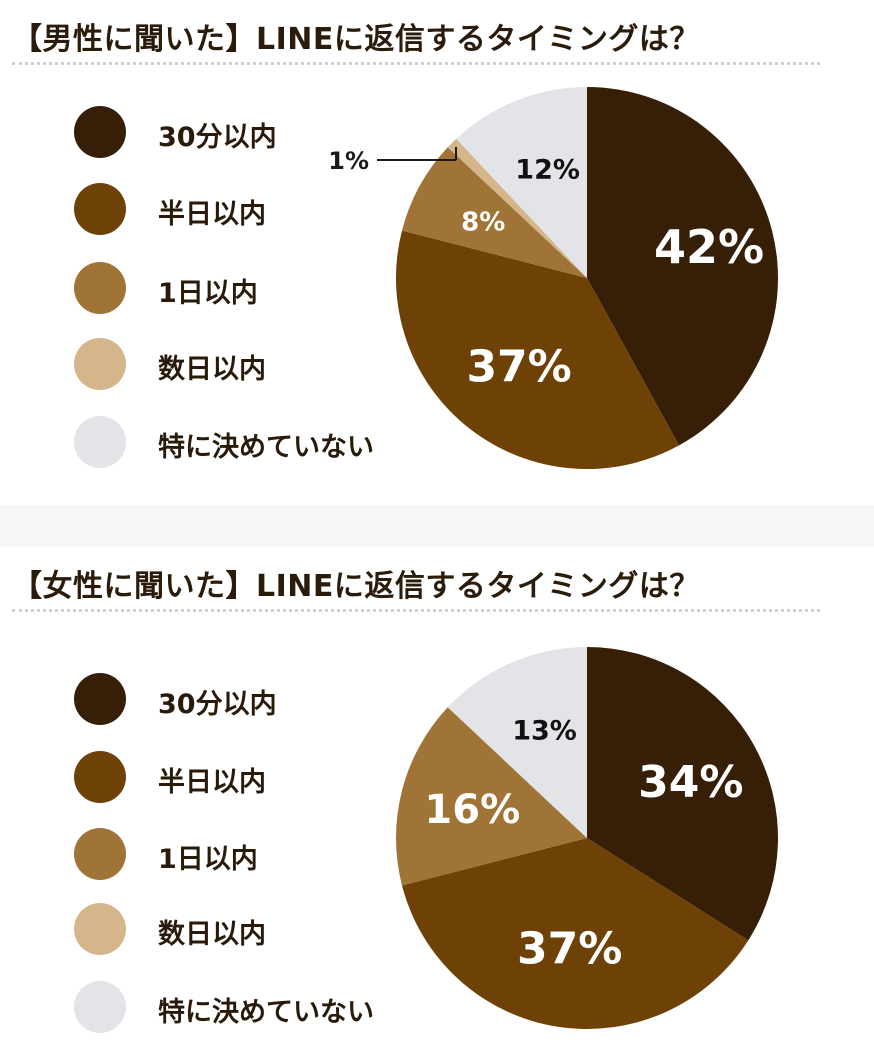 The height and width of the screenshot is (1052, 874). What do you see at coordinates (472, 810) in the screenshot?
I see `data-label-one-day: 16%` at bounding box center [472, 810].